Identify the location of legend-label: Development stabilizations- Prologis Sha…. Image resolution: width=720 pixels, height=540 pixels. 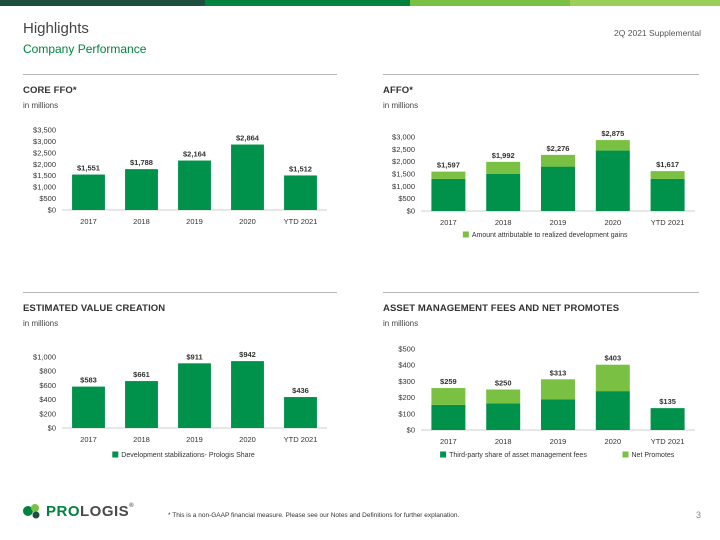
(188, 455).